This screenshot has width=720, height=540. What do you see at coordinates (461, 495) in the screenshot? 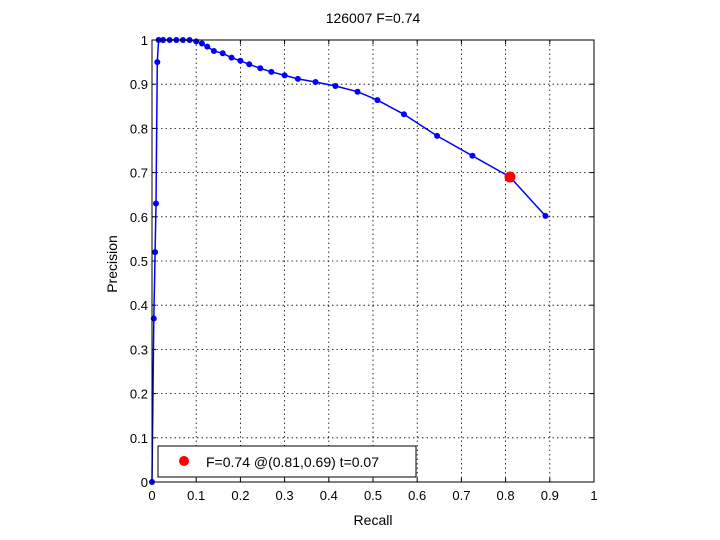
I see `x-tick-label: 0.7` at bounding box center [461, 495].